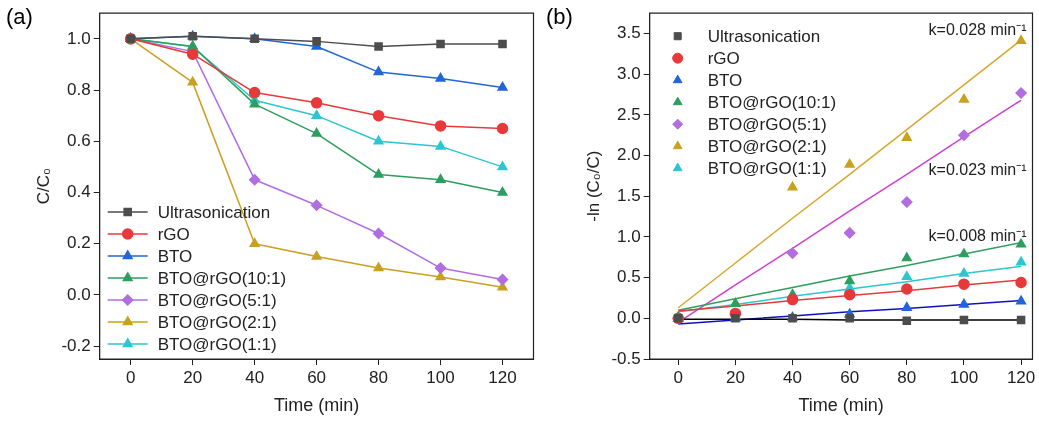 The height and width of the screenshot is (425, 1039). I want to click on text: (a), so click(19, 17).